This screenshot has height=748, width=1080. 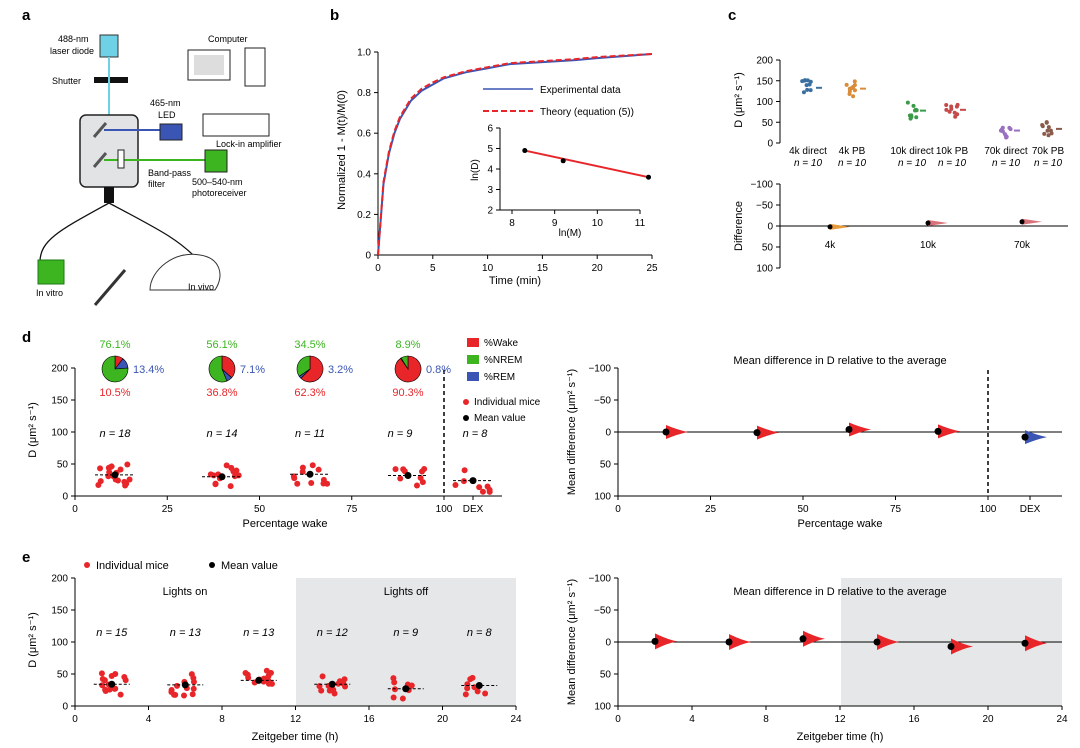 What do you see at coordinates (332, 633) in the screenshot?
I see `e-n-label: n = 12` at bounding box center [332, 633].